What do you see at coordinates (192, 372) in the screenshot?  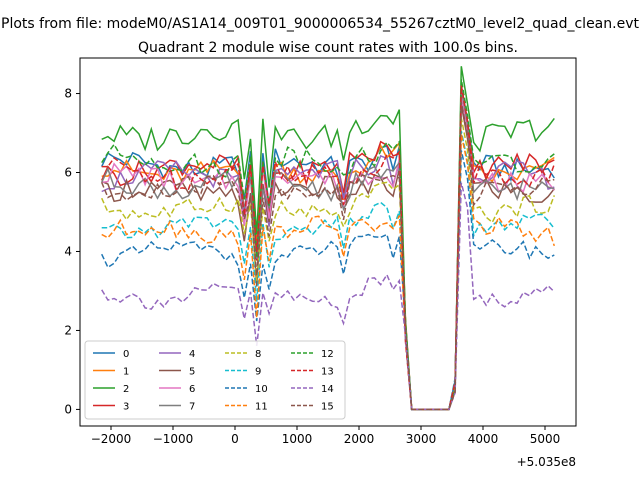 I see `legend-label-5: 5` at bounding box center [192, 372].